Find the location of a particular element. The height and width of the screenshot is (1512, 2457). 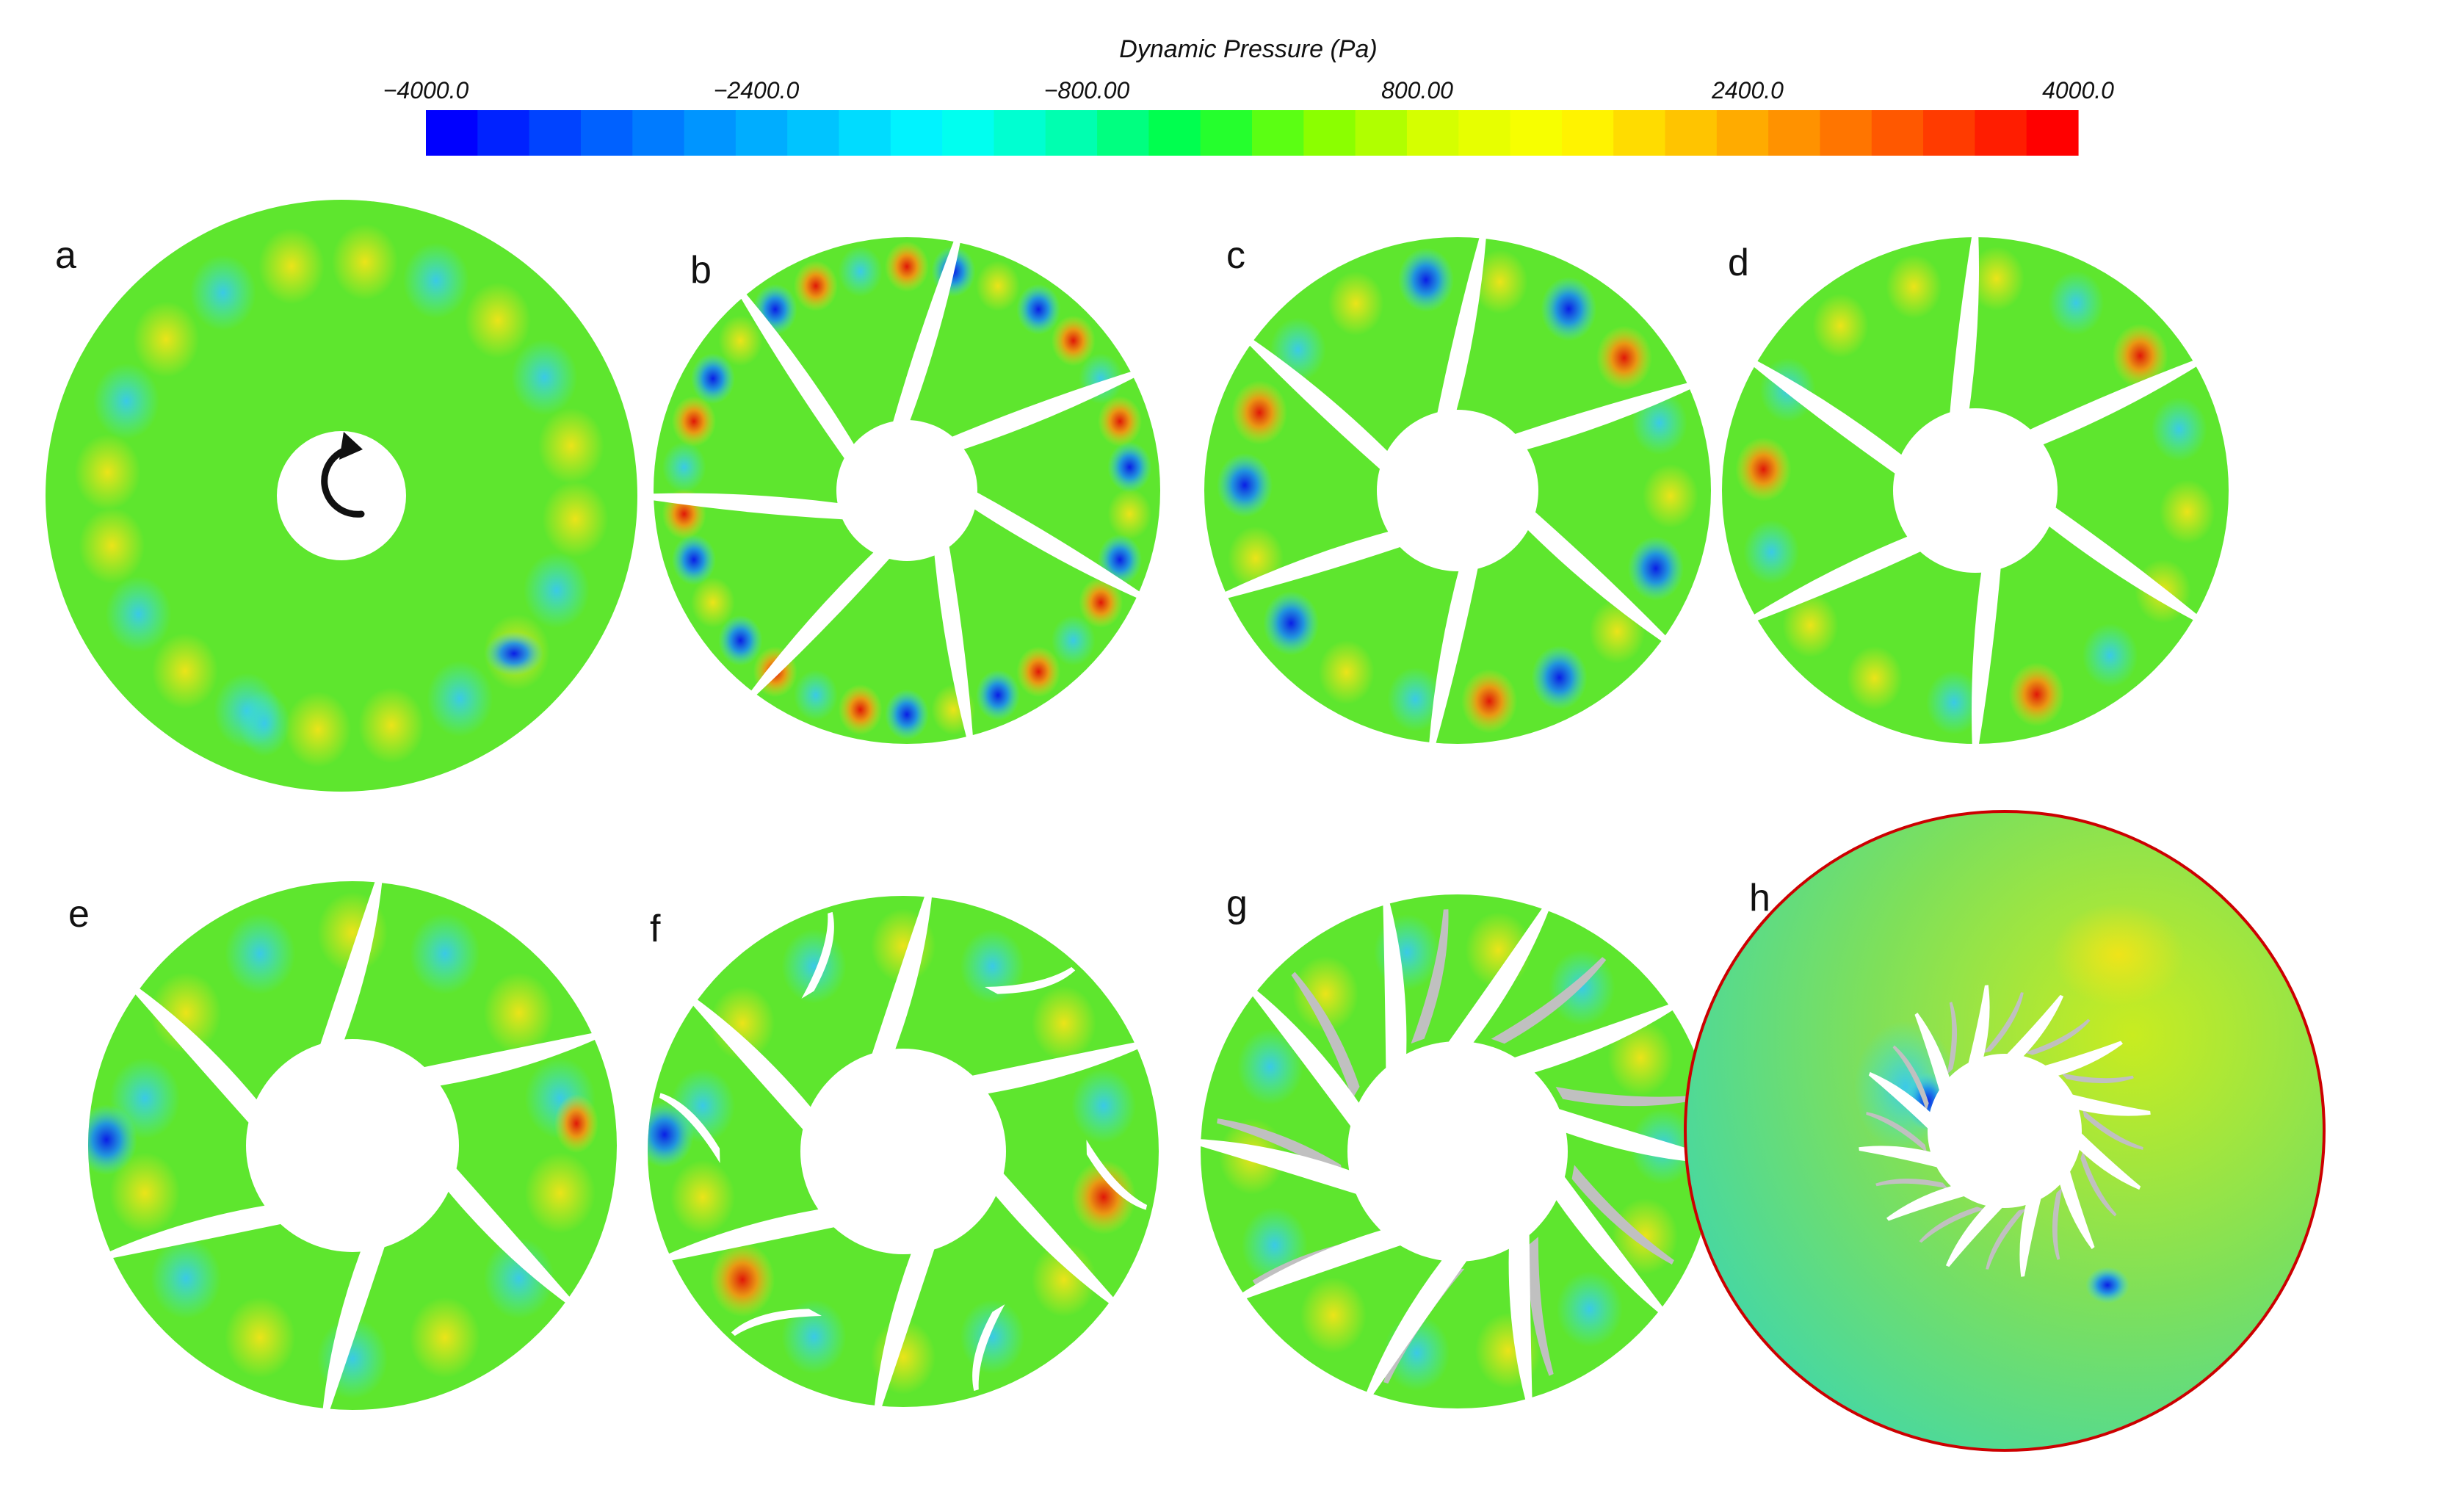

casing-outline is located at coordinates (2005, 1131).